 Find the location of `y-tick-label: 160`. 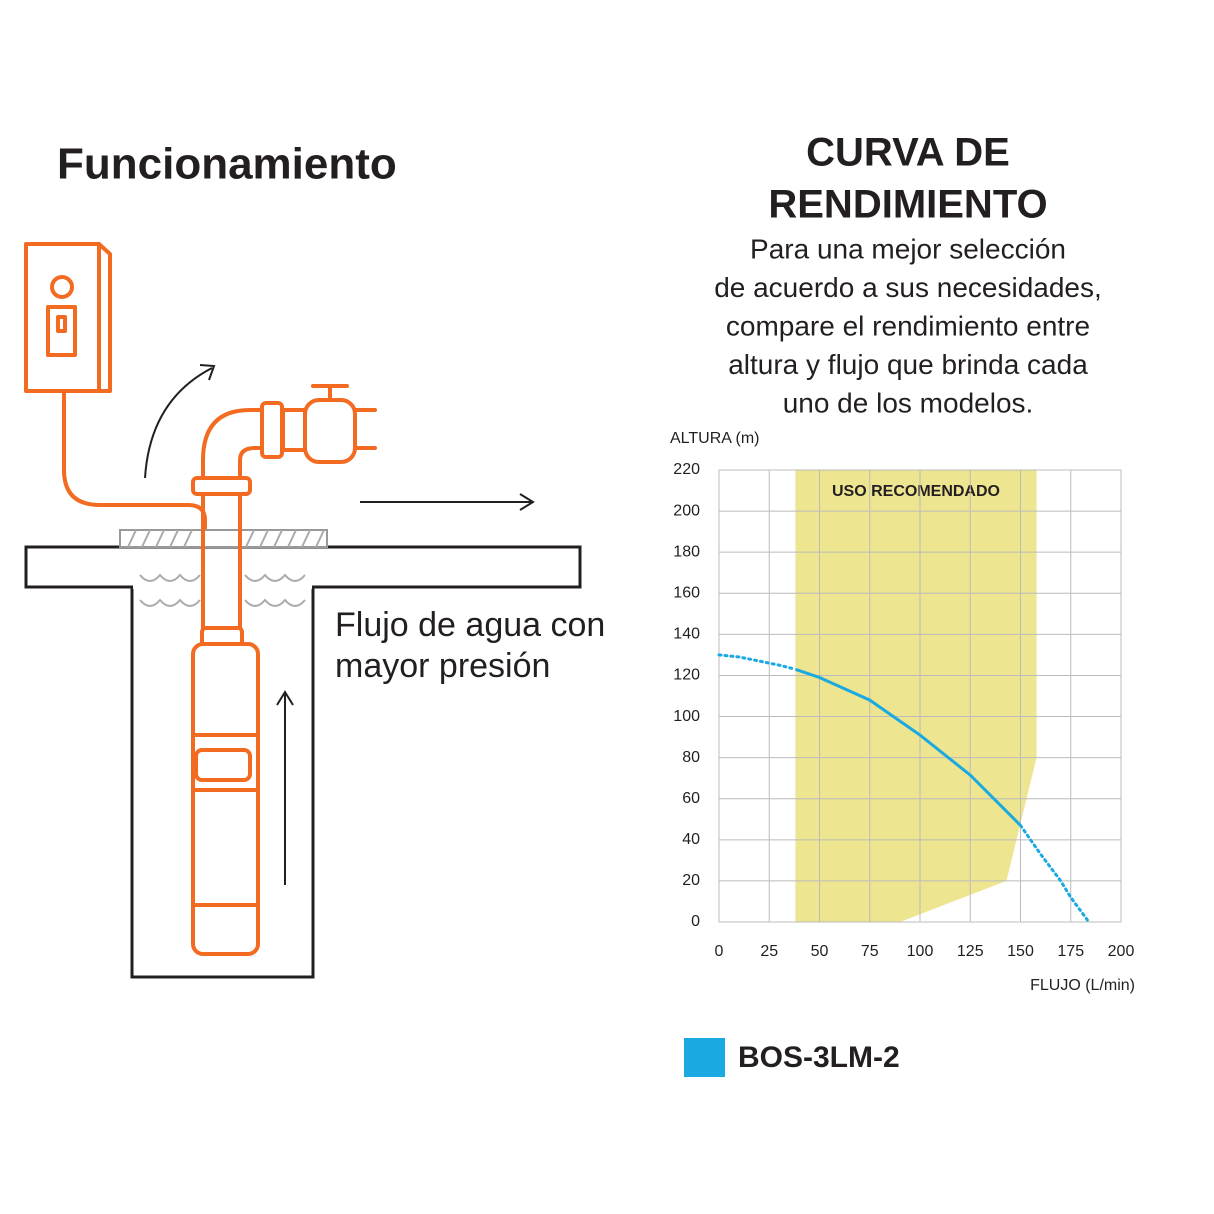

y-tick-label: 160 is located at coordinates (686, 592).